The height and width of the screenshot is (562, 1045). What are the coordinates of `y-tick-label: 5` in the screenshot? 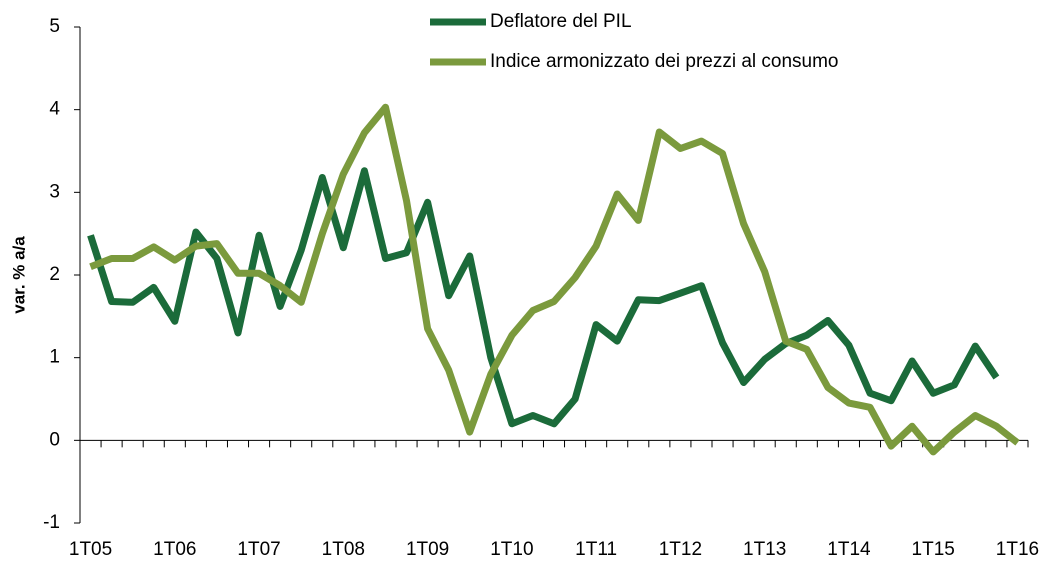 It's located at (54, 26).